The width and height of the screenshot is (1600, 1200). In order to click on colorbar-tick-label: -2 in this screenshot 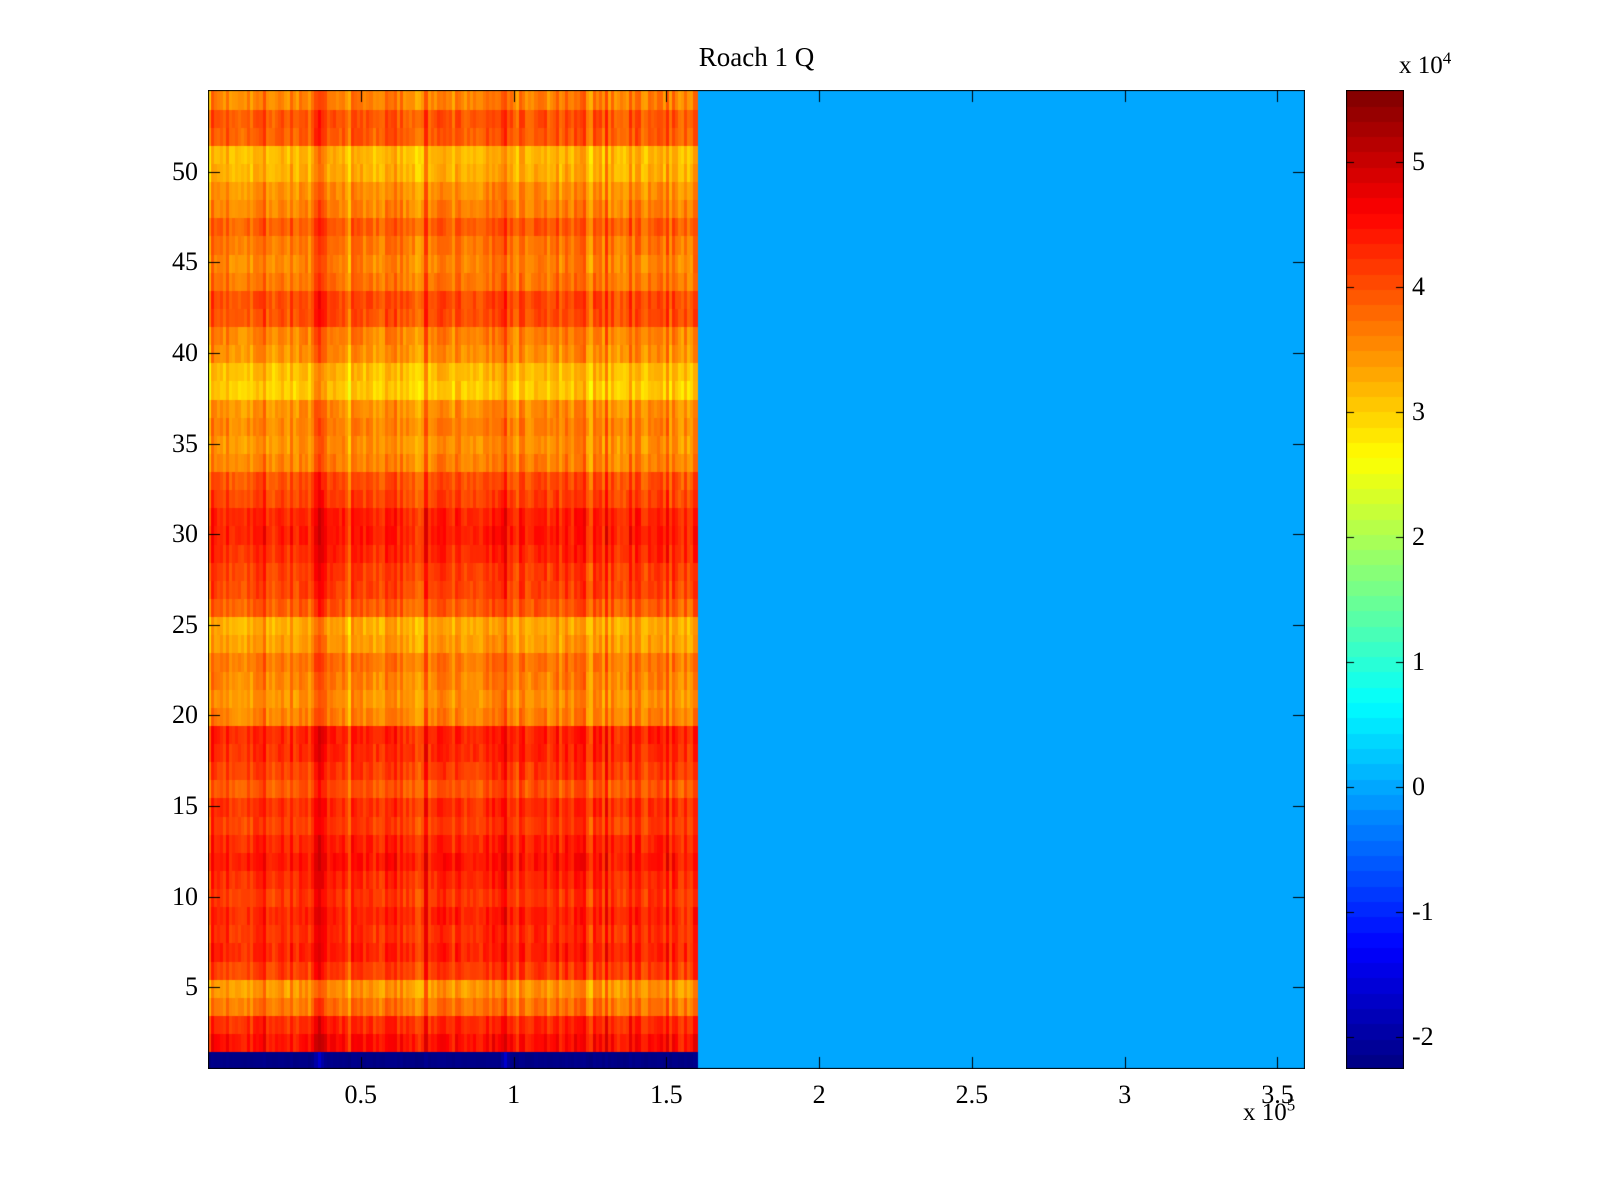, I will do `click(1423, 1036)`.